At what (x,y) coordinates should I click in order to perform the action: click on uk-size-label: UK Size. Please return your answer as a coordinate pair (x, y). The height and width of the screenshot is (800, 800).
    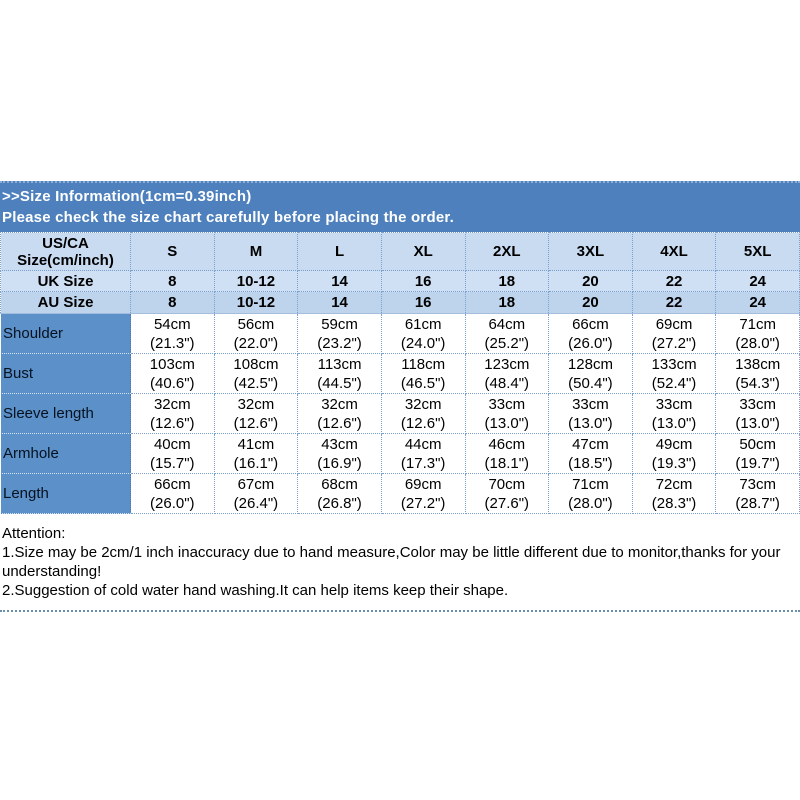
    Looking at the image, I should click on (65, 281).